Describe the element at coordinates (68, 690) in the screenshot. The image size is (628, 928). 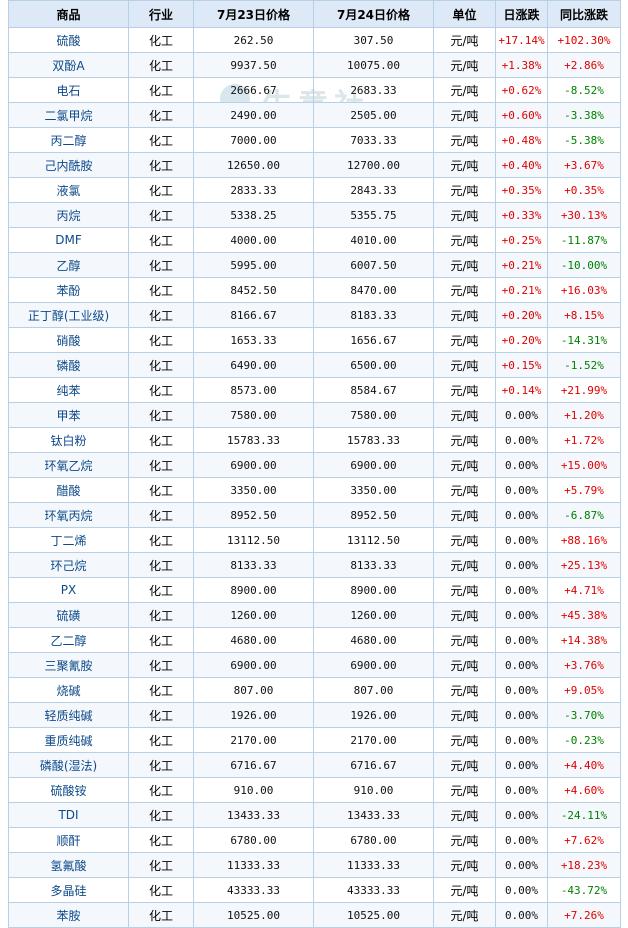
I see `product-name-link: 烧碱` at that location.